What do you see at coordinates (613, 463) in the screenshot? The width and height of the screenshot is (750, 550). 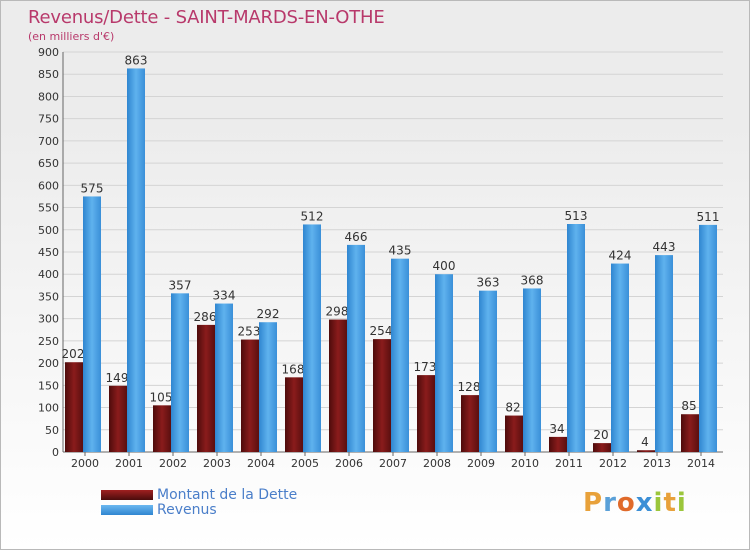 I see `x-tick-label: 2012` at bounding box center [613, 463].